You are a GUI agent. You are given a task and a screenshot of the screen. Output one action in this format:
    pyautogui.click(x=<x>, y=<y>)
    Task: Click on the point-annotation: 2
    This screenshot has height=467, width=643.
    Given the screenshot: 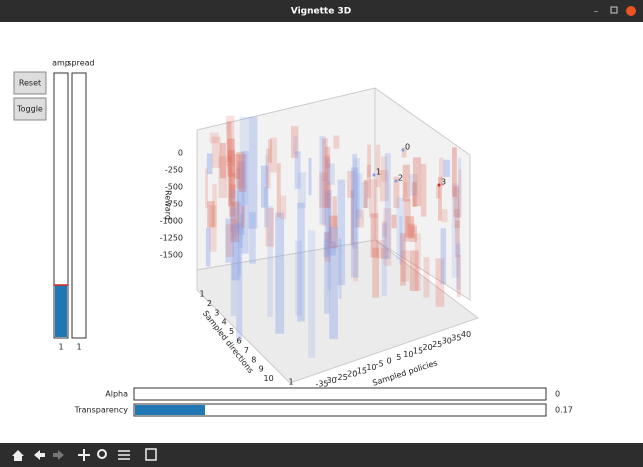 What is the action you would take?
    pyautogui.click(x=400, y=178)
    